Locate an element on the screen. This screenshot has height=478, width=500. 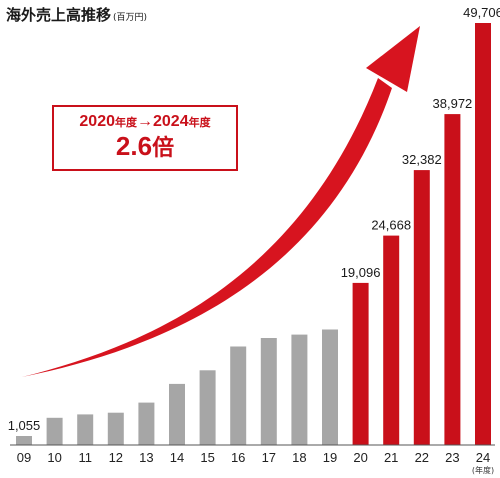
chart-title: 海外売上高推移 (百万円) is located at coordinates (76, 14).